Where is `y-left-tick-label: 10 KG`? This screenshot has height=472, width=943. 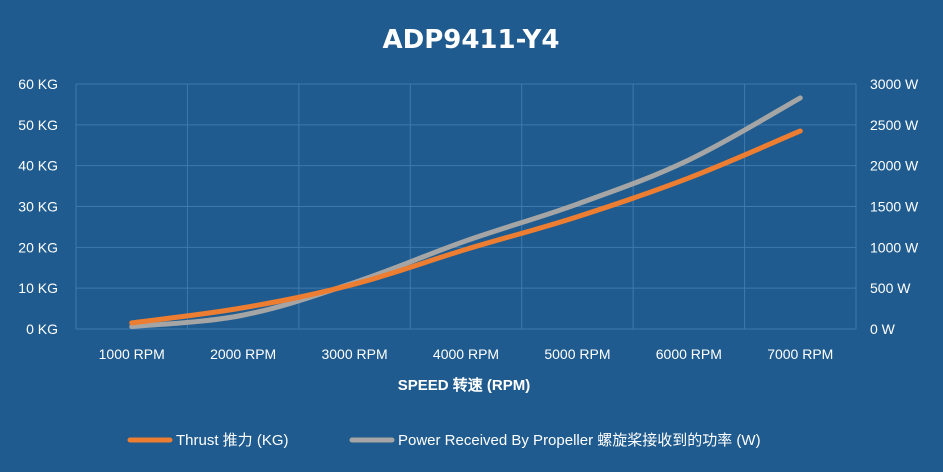 y-left-tick-label: 10 KG is located at coordinates (38, 288).